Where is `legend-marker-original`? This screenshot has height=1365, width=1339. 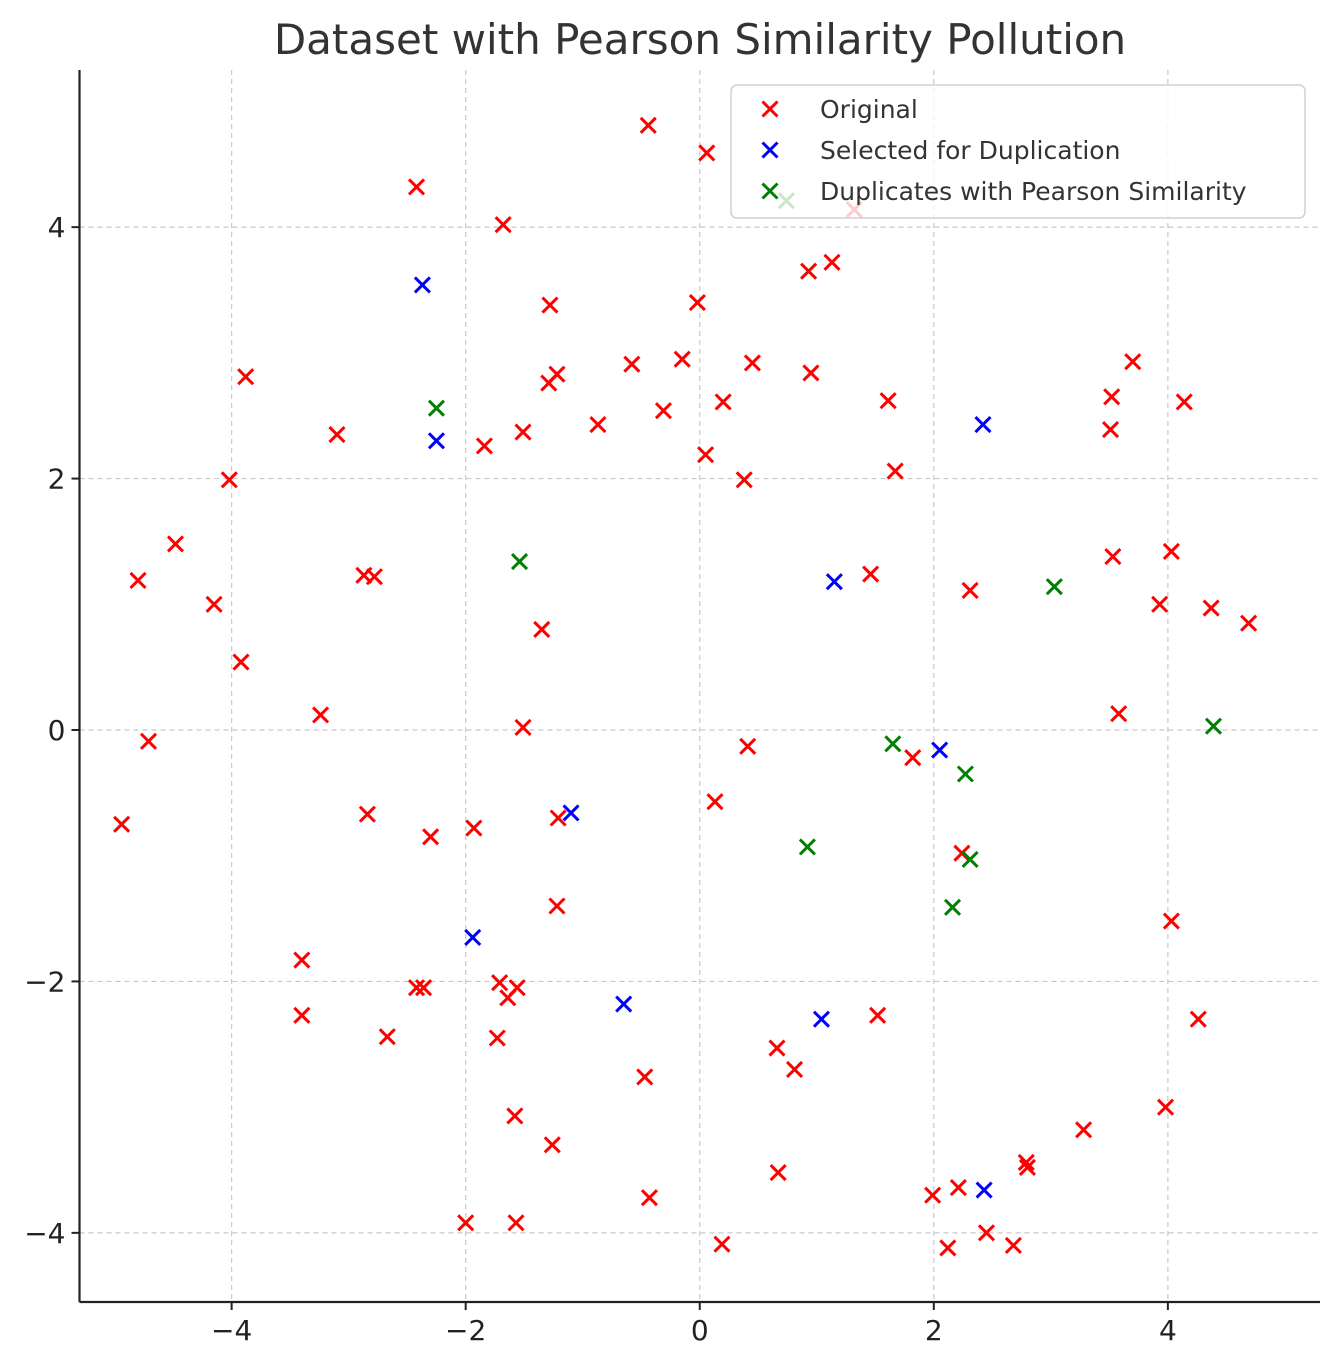 legend-marker-original is located at coordinates (770, 109).